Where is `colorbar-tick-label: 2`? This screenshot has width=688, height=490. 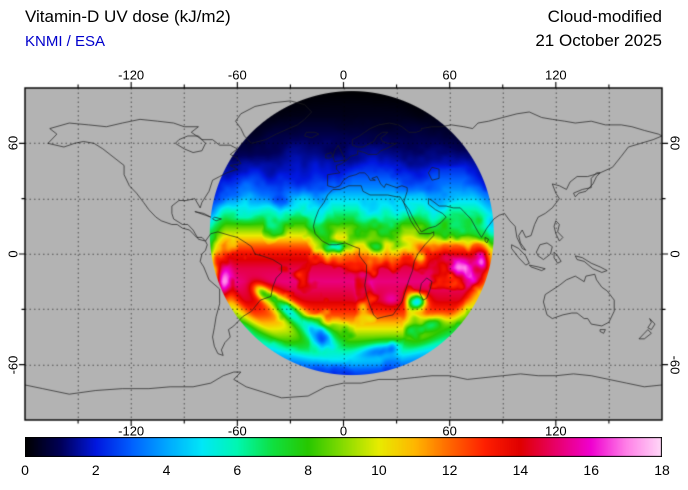 colorbar-tick-label: 2 is located at coordinates (95, 470).